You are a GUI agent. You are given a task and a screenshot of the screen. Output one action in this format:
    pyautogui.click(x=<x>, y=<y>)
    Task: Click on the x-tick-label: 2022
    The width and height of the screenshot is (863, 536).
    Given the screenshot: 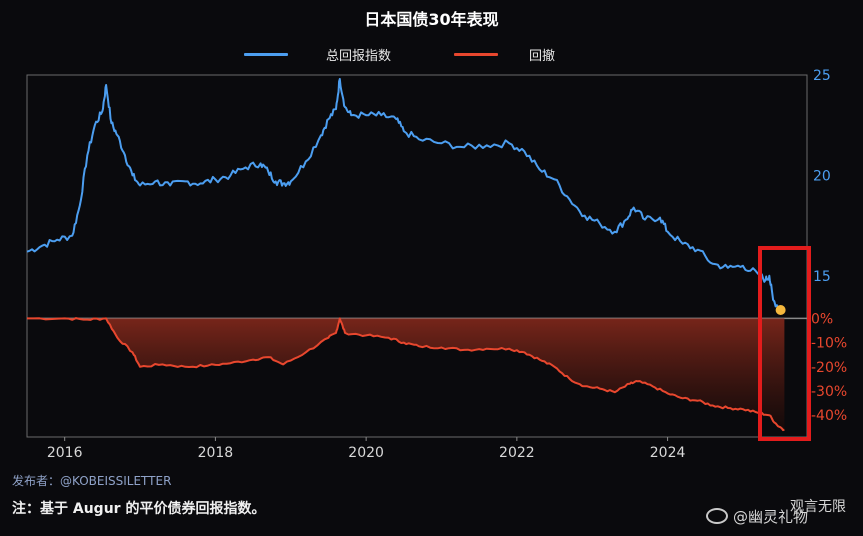 What is the action you would take?
    pyautogui.click(x=517, y=453)
    